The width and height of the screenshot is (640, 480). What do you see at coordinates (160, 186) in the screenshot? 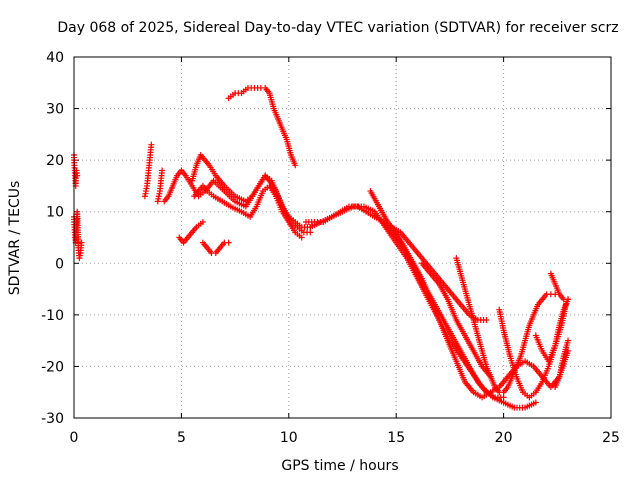
I see `series-sat-d` at bounding box center [160, 186].